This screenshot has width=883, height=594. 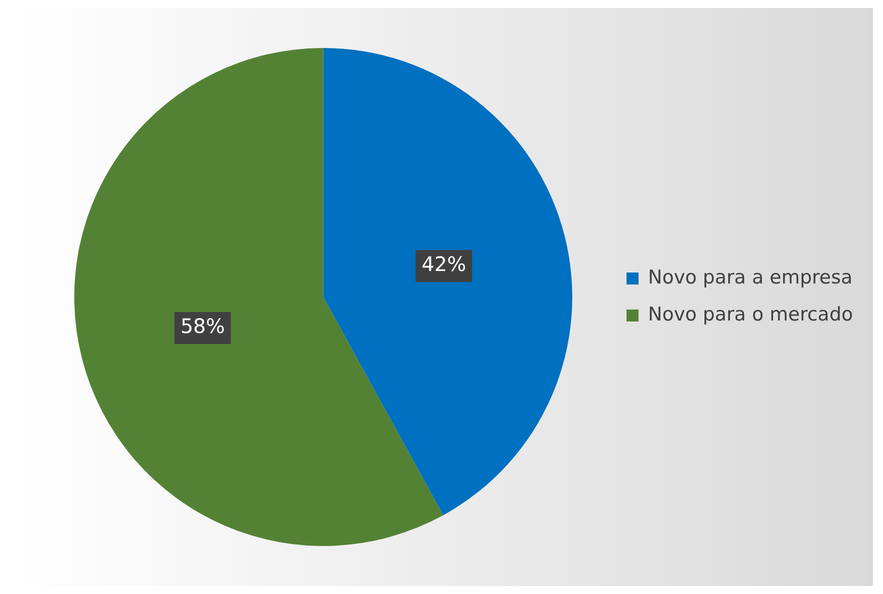 I want to click on legend-label: Novo para a empresa, so click(x=750, y=277).